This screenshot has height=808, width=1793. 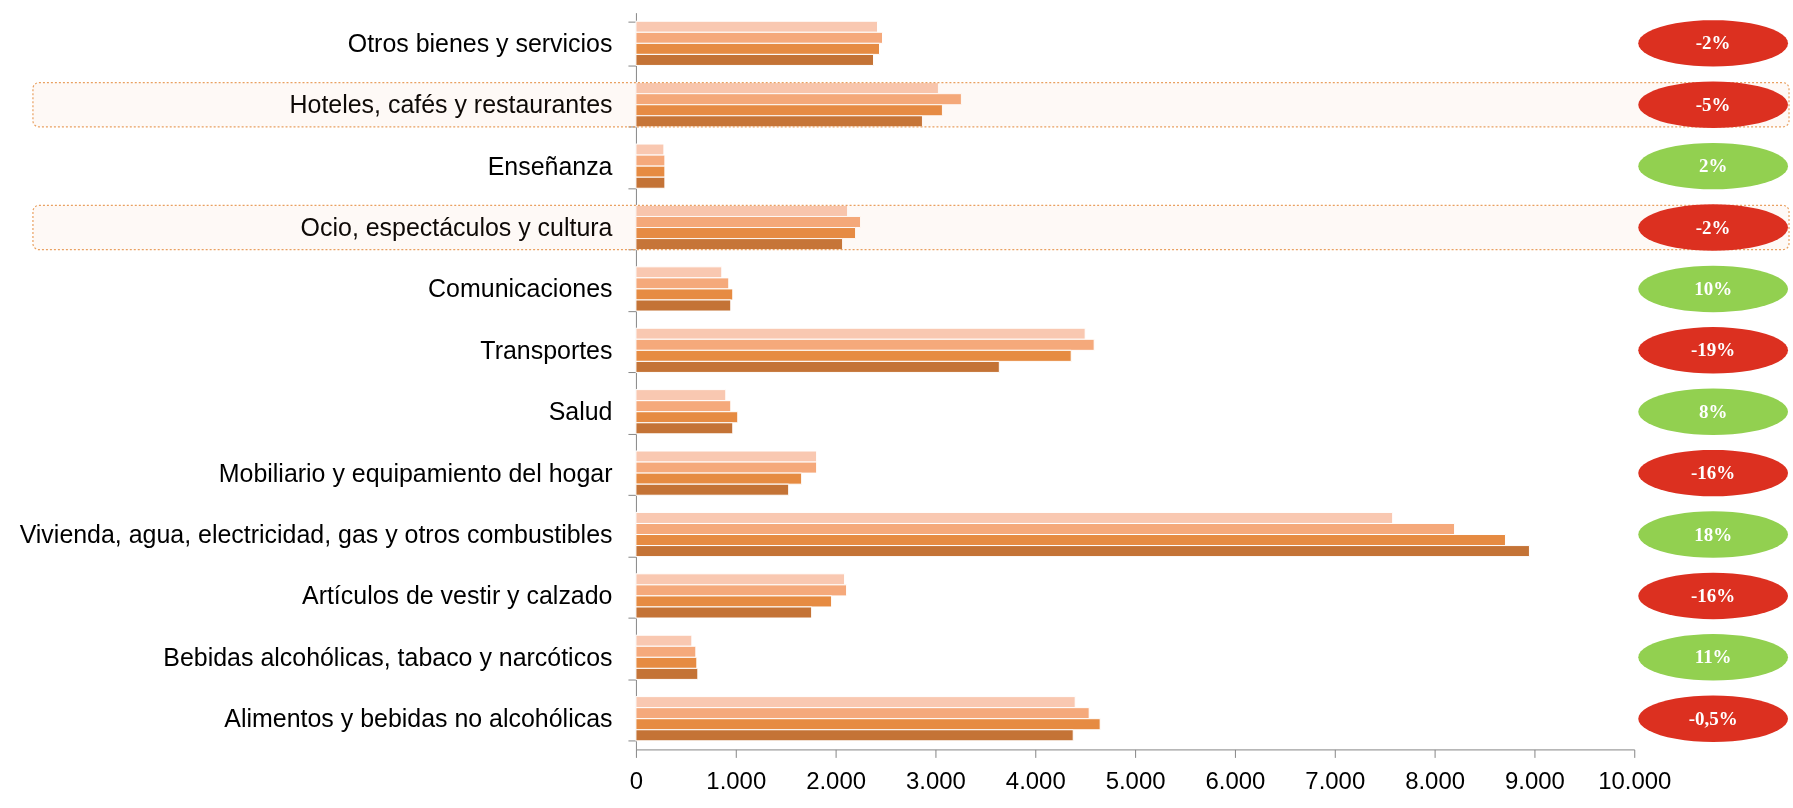 What do you see at coordinates (1713, 288) in the screenshot?
I see `category-label: 10%` at bounding box center [1713, 288].